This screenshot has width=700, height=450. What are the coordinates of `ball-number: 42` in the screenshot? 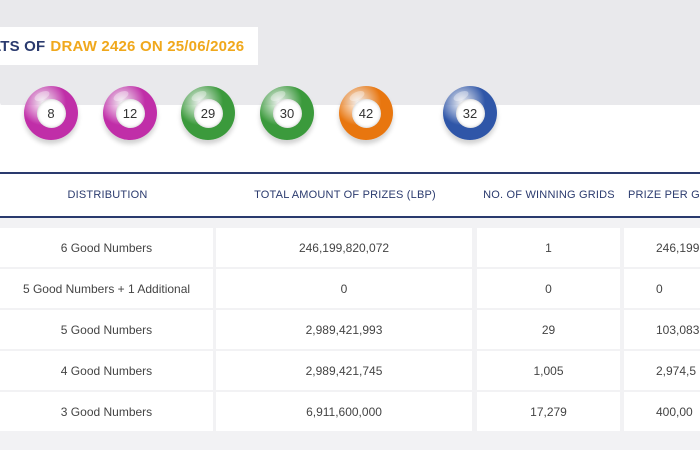 It's located at (366, 113).